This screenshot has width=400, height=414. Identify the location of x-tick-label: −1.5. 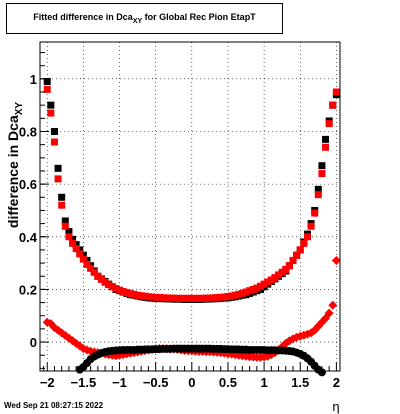
(84, 382).